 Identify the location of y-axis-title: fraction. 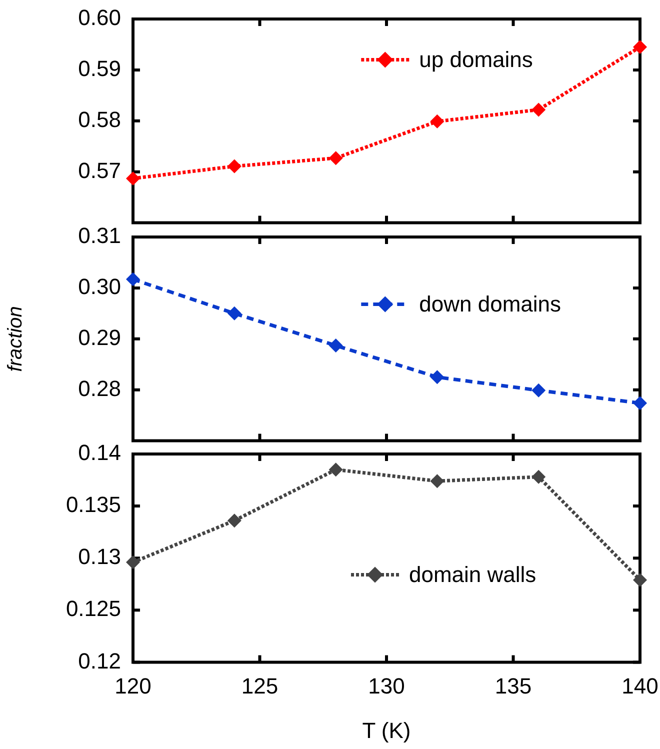
(15, 339).